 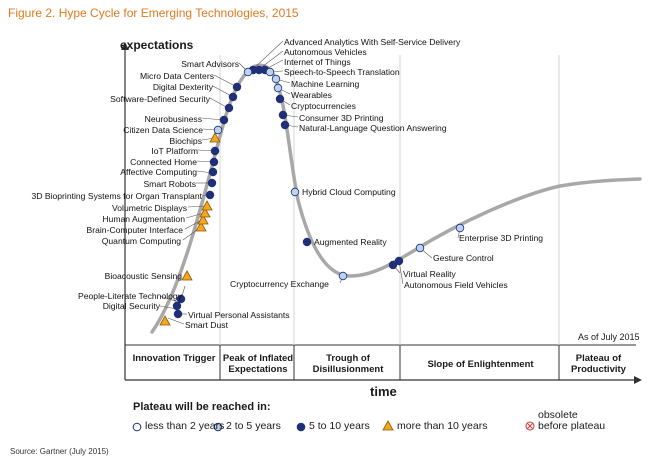 What do you see at coordinates (237, 87) in the screenshot?
I see `marker-micro-data-centers` at bounding box center [237, 87].